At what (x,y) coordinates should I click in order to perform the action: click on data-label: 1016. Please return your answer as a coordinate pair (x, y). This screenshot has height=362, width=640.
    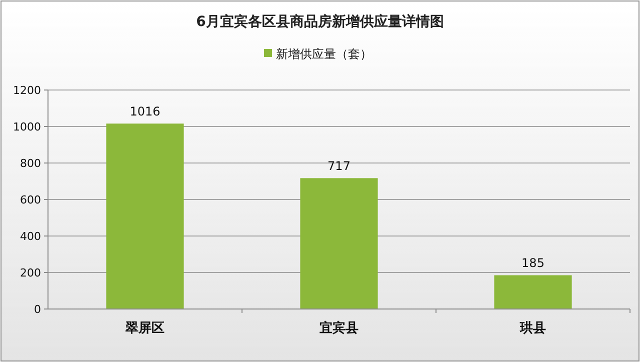
    Looking at the image, I should click on (145, 111).